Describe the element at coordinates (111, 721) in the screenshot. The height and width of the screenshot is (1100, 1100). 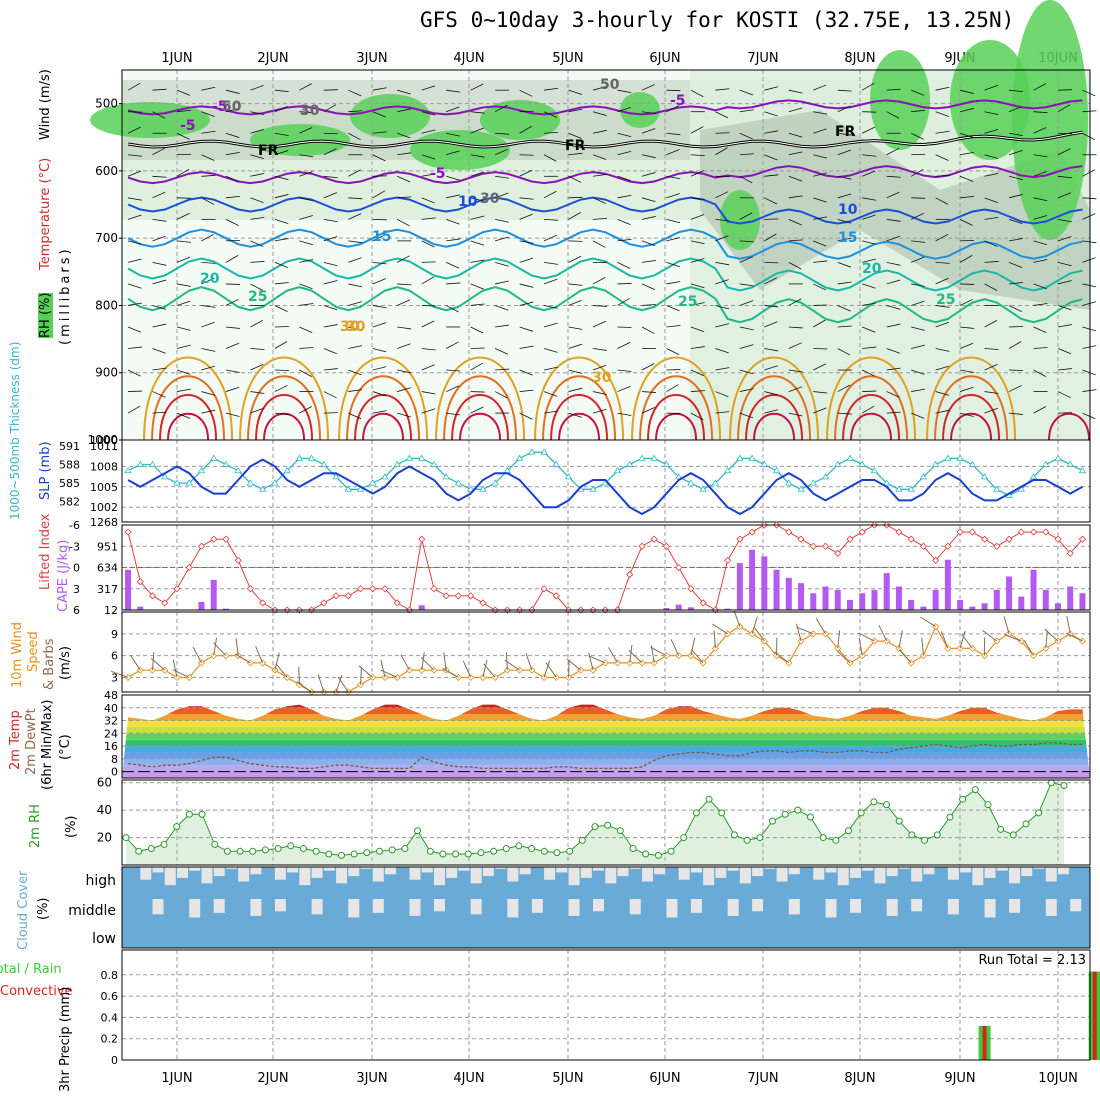
I see `temp-tick: 32` at that location.